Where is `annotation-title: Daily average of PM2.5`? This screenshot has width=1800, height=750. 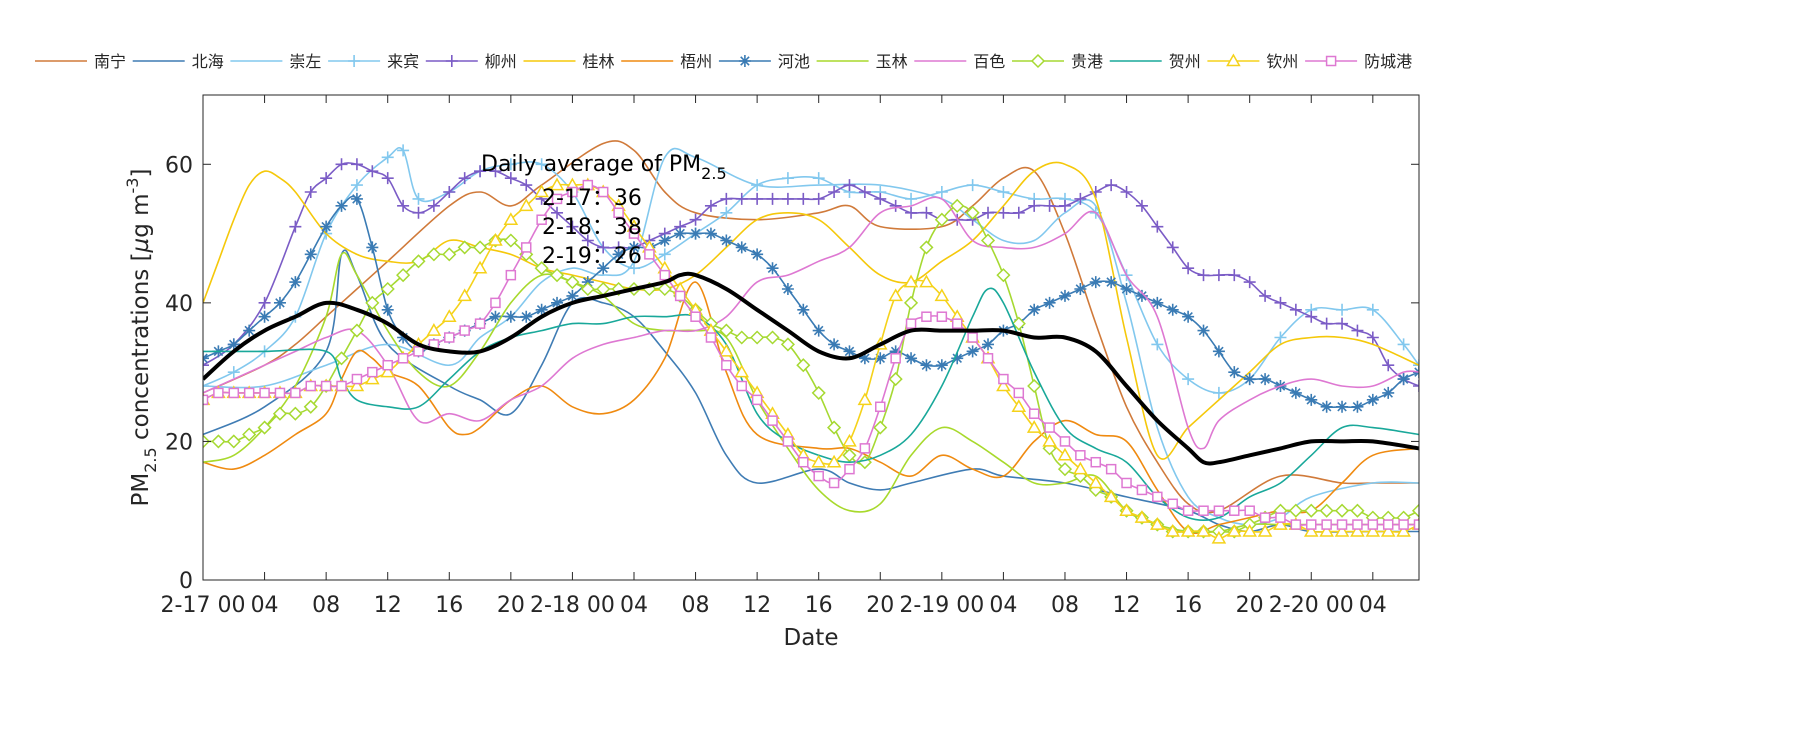 annotation-title: Daily average of PM2.5 is located at coordinates (604, 167).